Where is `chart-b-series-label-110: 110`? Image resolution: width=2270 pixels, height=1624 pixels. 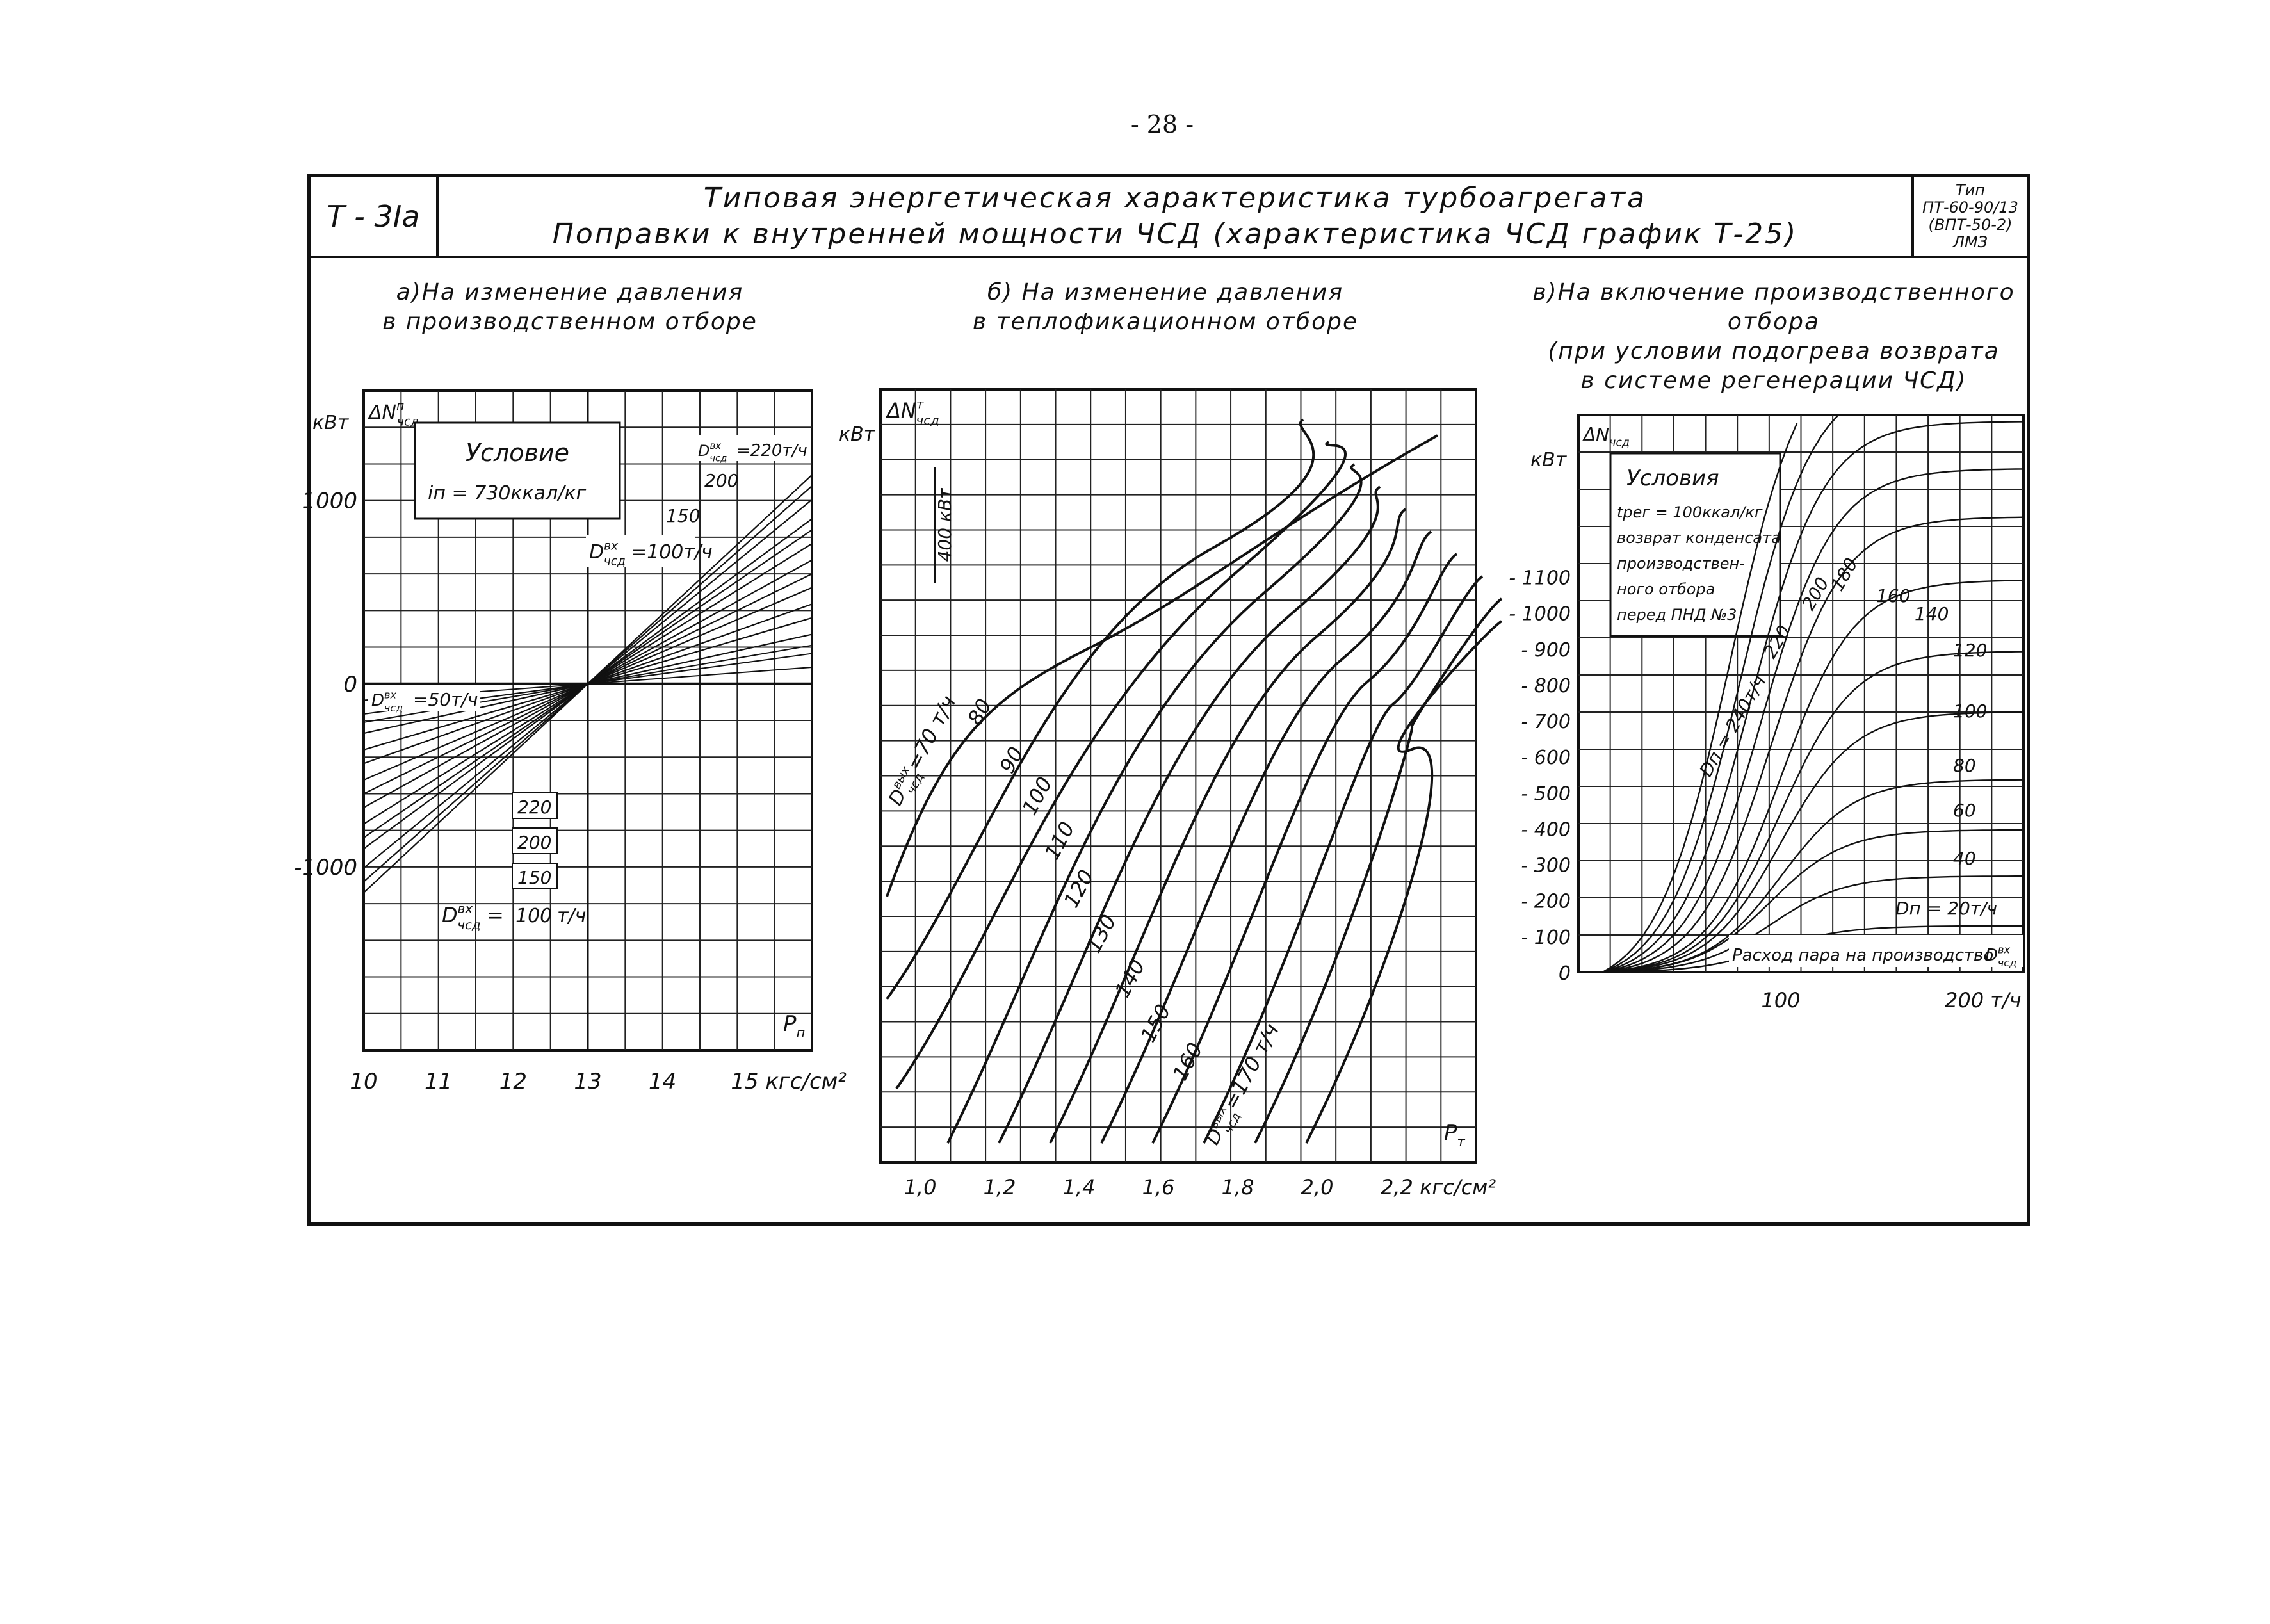 chart-b-series-label-110: 110 is located at coordinates (1060, 841).